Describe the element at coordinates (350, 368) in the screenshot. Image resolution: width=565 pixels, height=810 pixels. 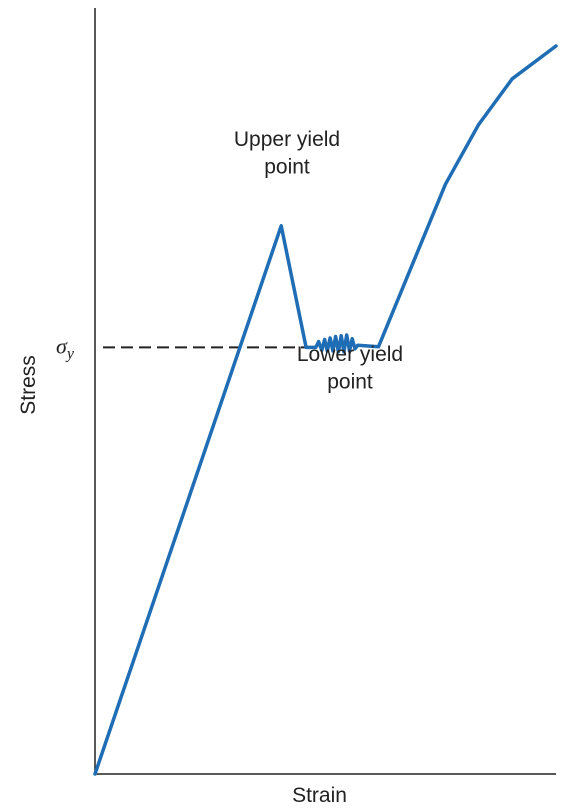
I see `lower-yield-point-annotation: Lower yield point` at that location.